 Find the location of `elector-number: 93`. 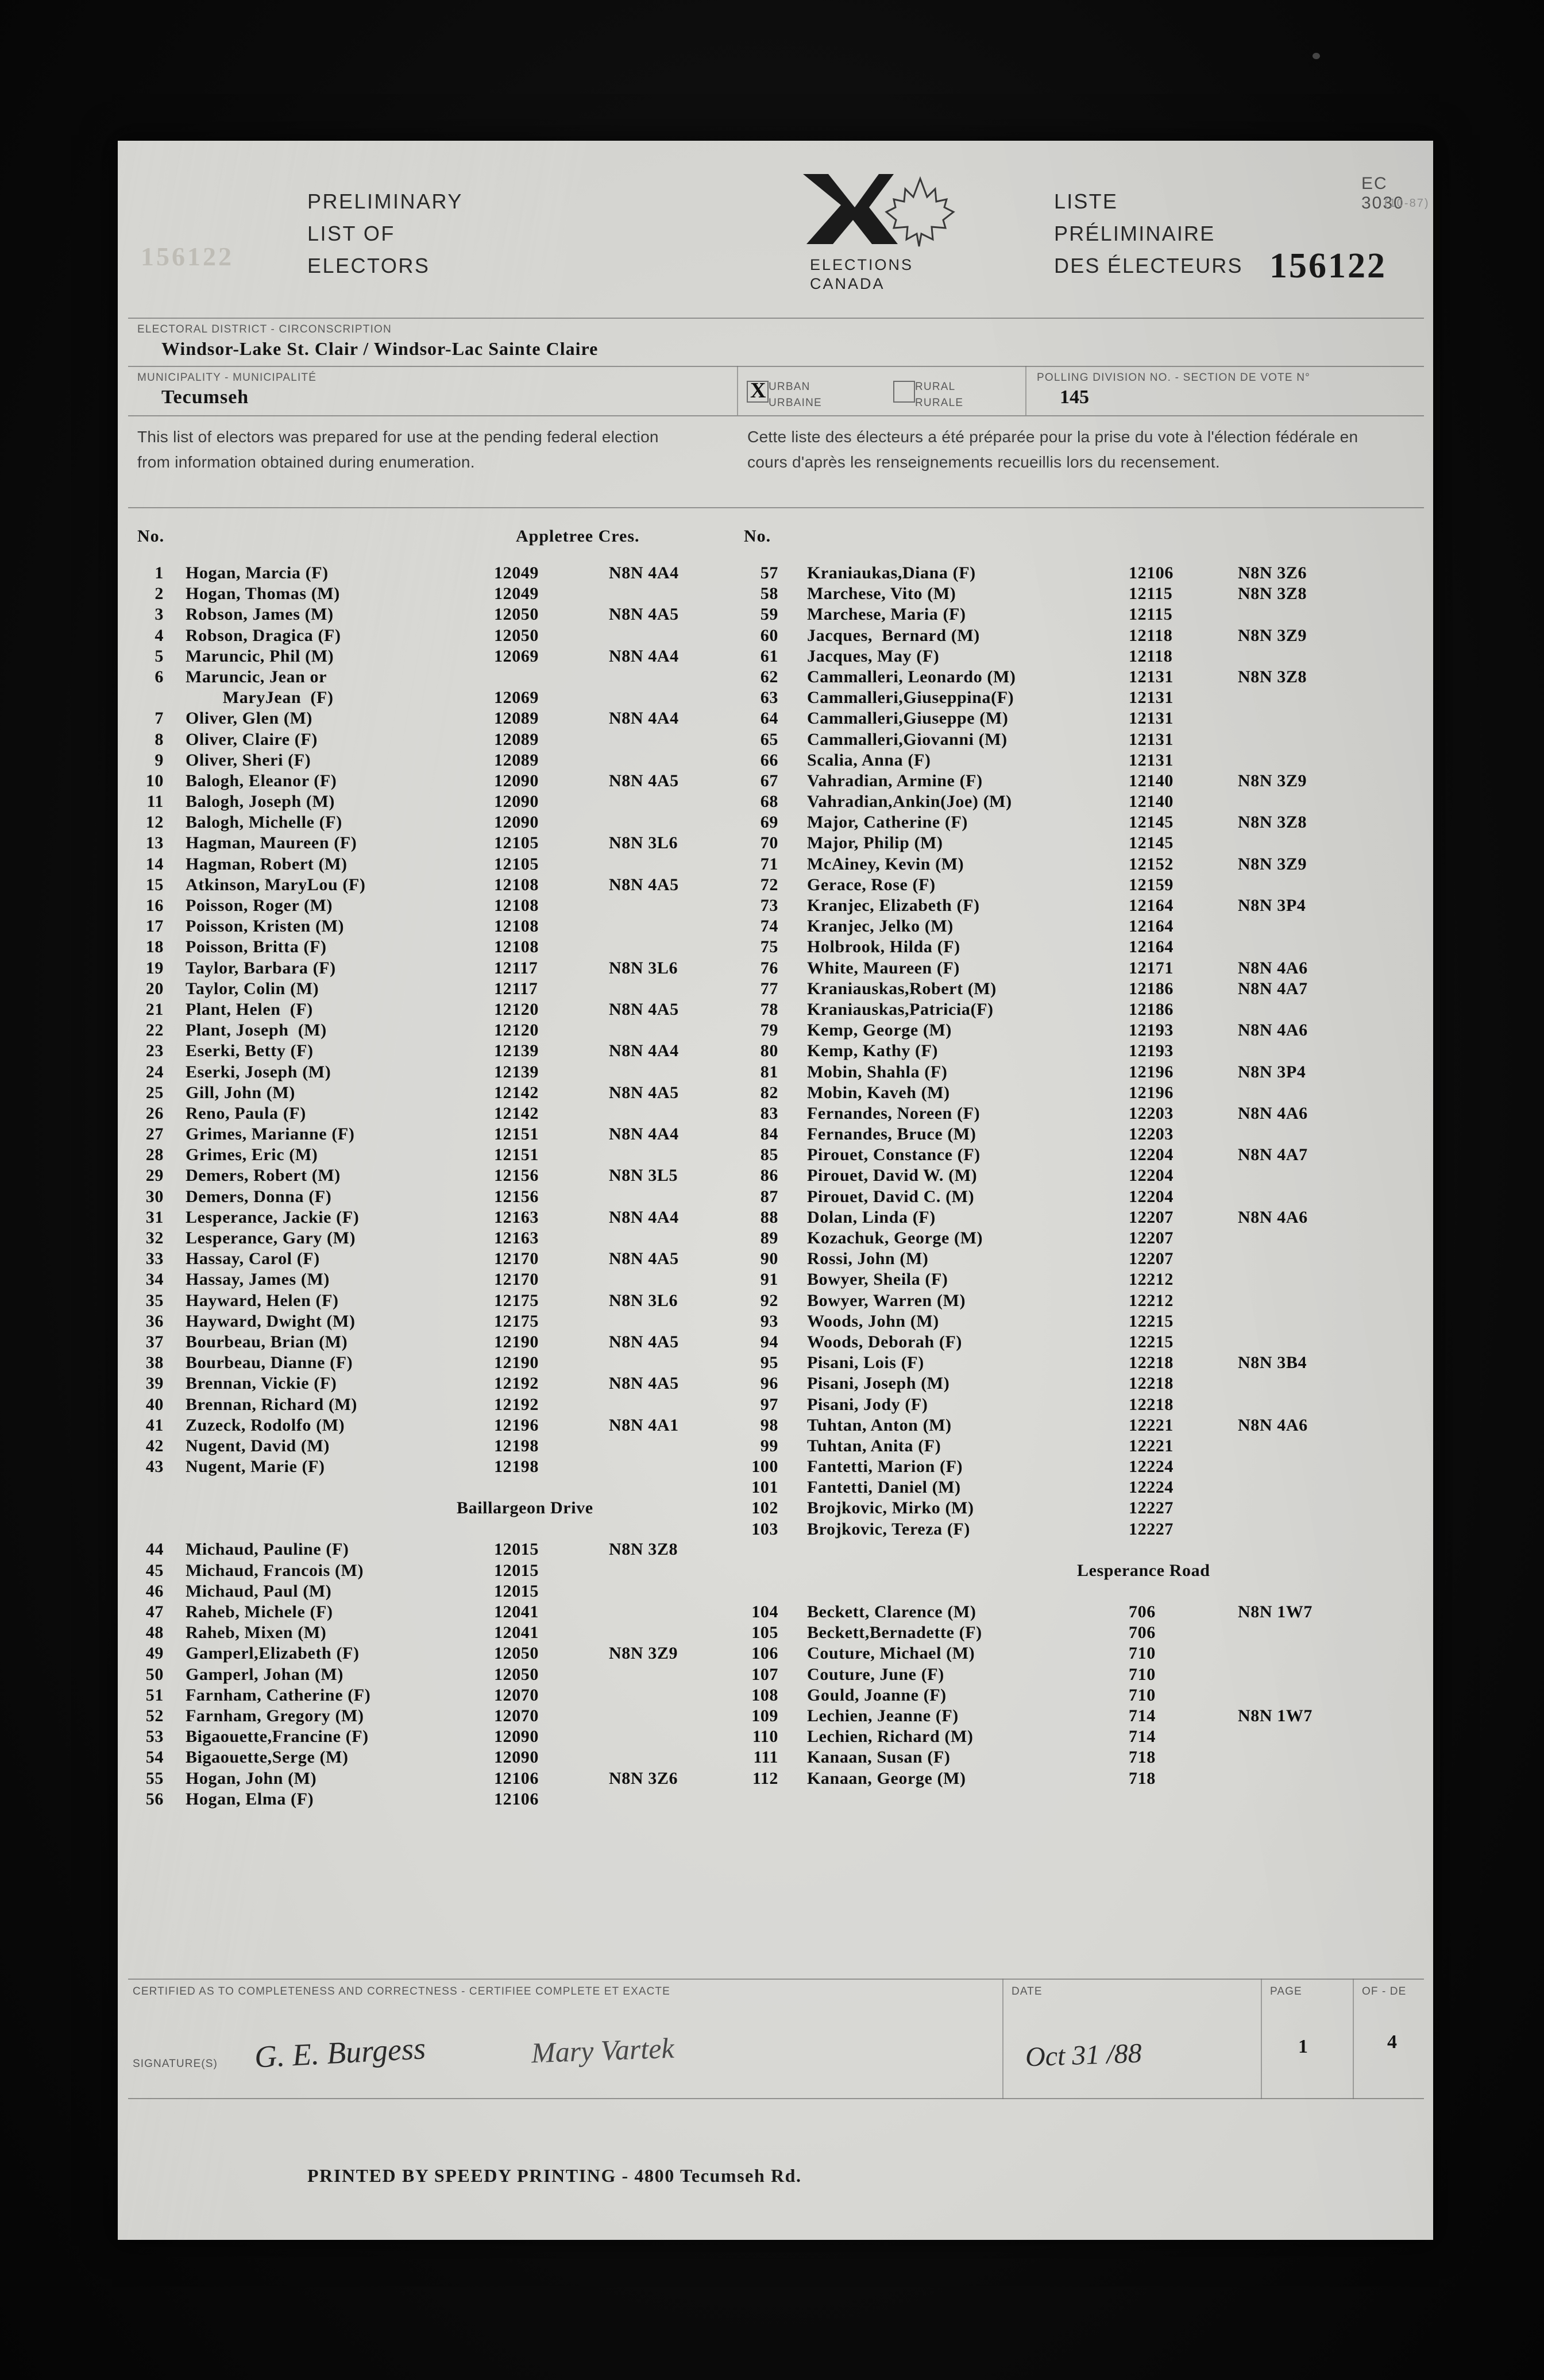

elector-number: 93 is located at coordinates (769, 1321).